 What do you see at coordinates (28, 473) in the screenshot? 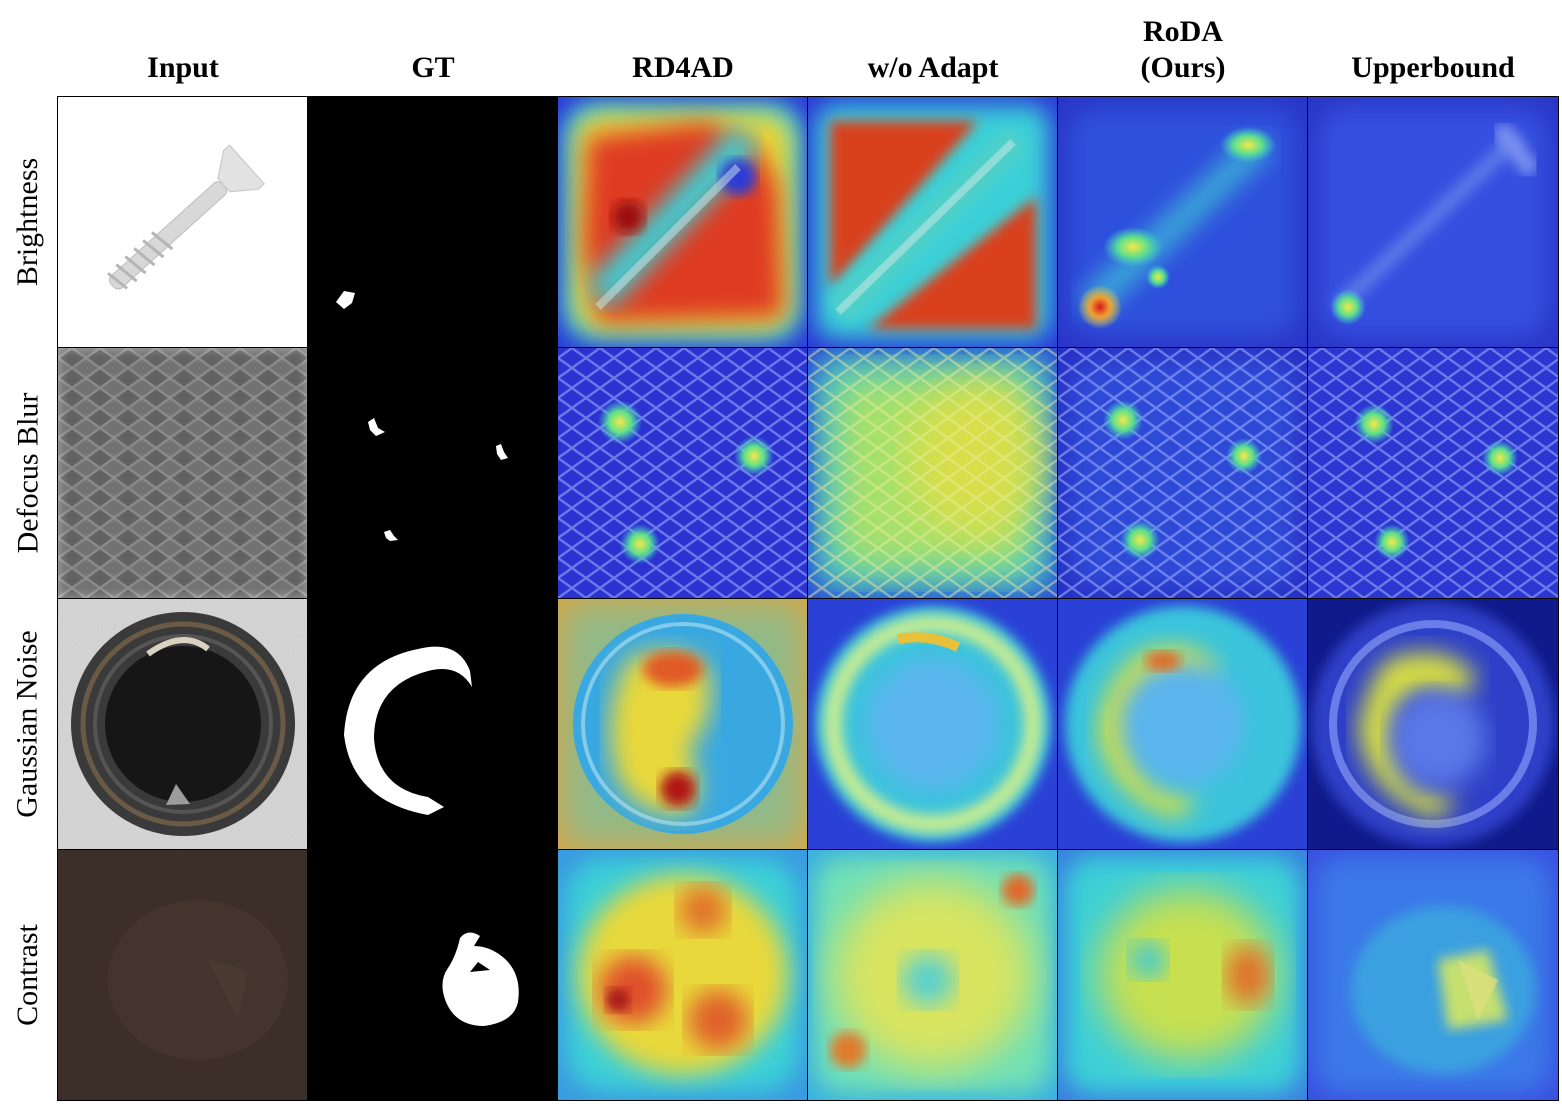
I see `row-label-defocus-blur: Defocus Blur` at bounding box center [28, 473].